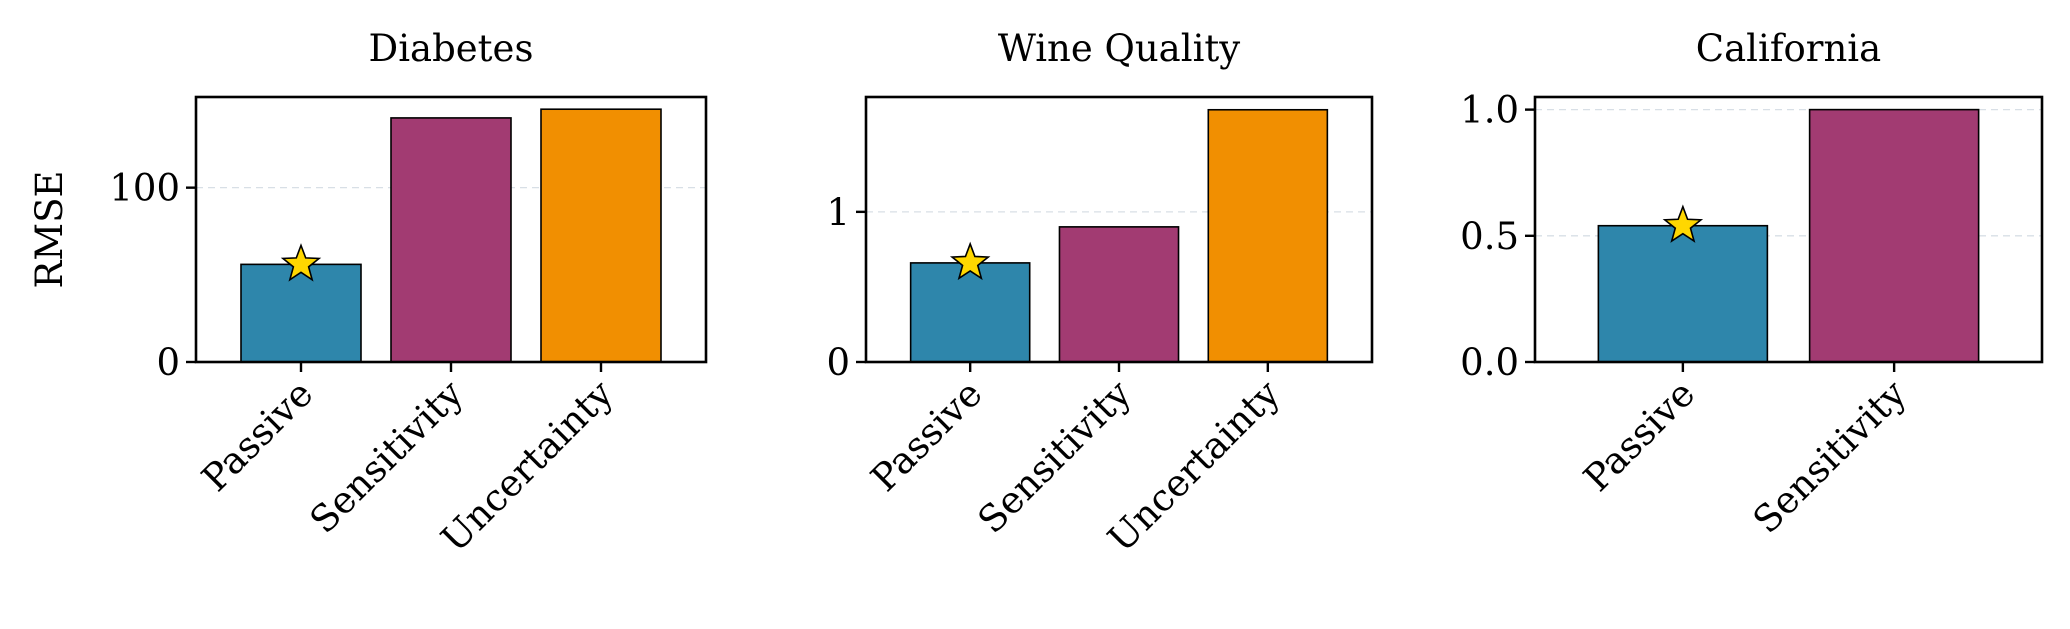  I want to click on x-tick-label-sensitivity: Sensitivity, so click(1830, 457).